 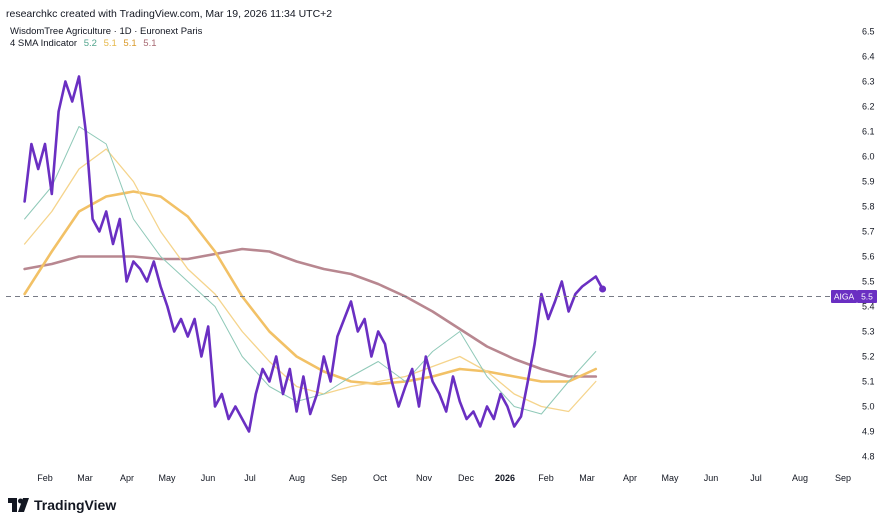 I want to click on symbol-badge-label: AIGA, so click(x=844, y=297).